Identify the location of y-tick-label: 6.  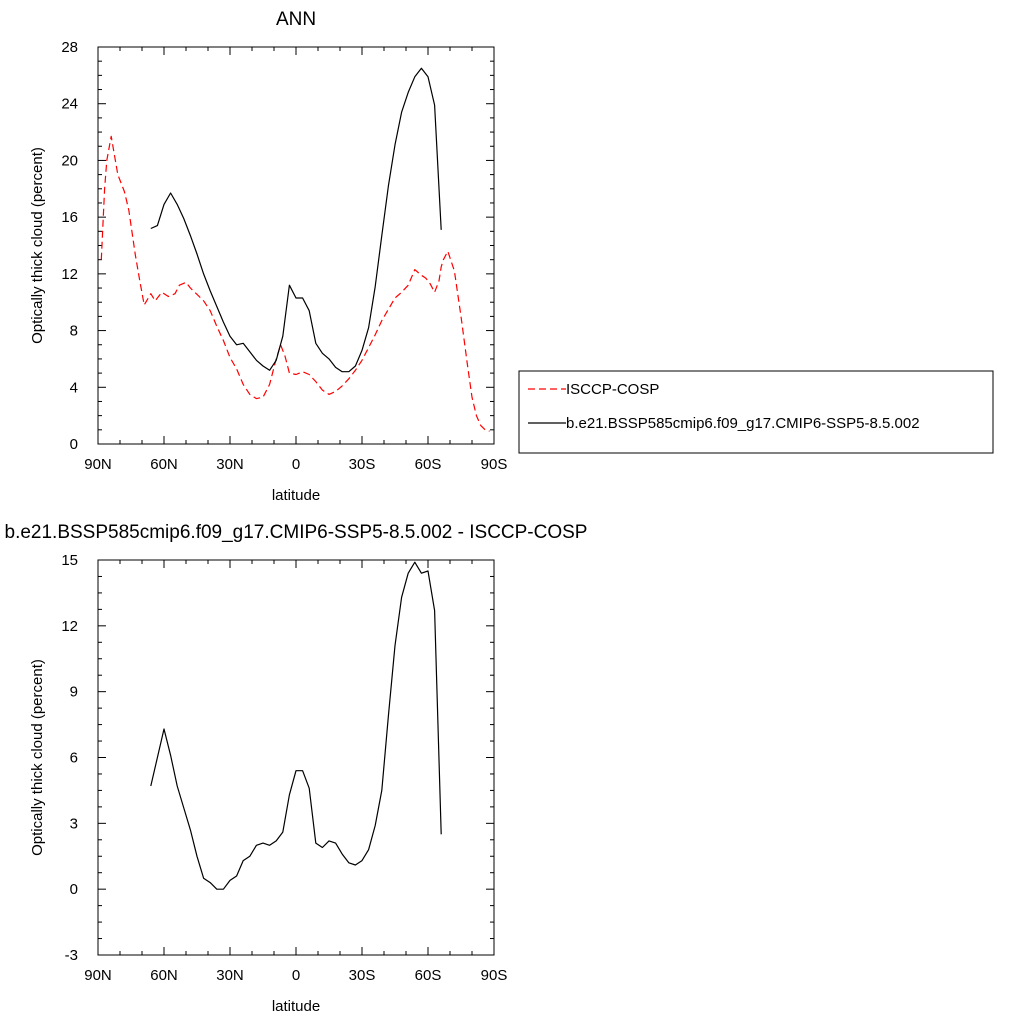
(74, 758).